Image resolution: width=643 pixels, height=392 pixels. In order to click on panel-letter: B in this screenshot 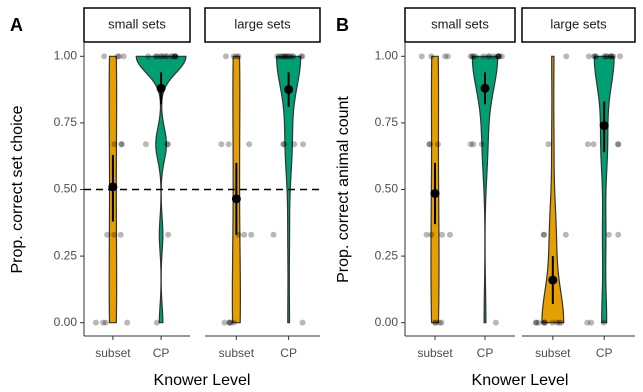, I will do `click(342, 25)`.